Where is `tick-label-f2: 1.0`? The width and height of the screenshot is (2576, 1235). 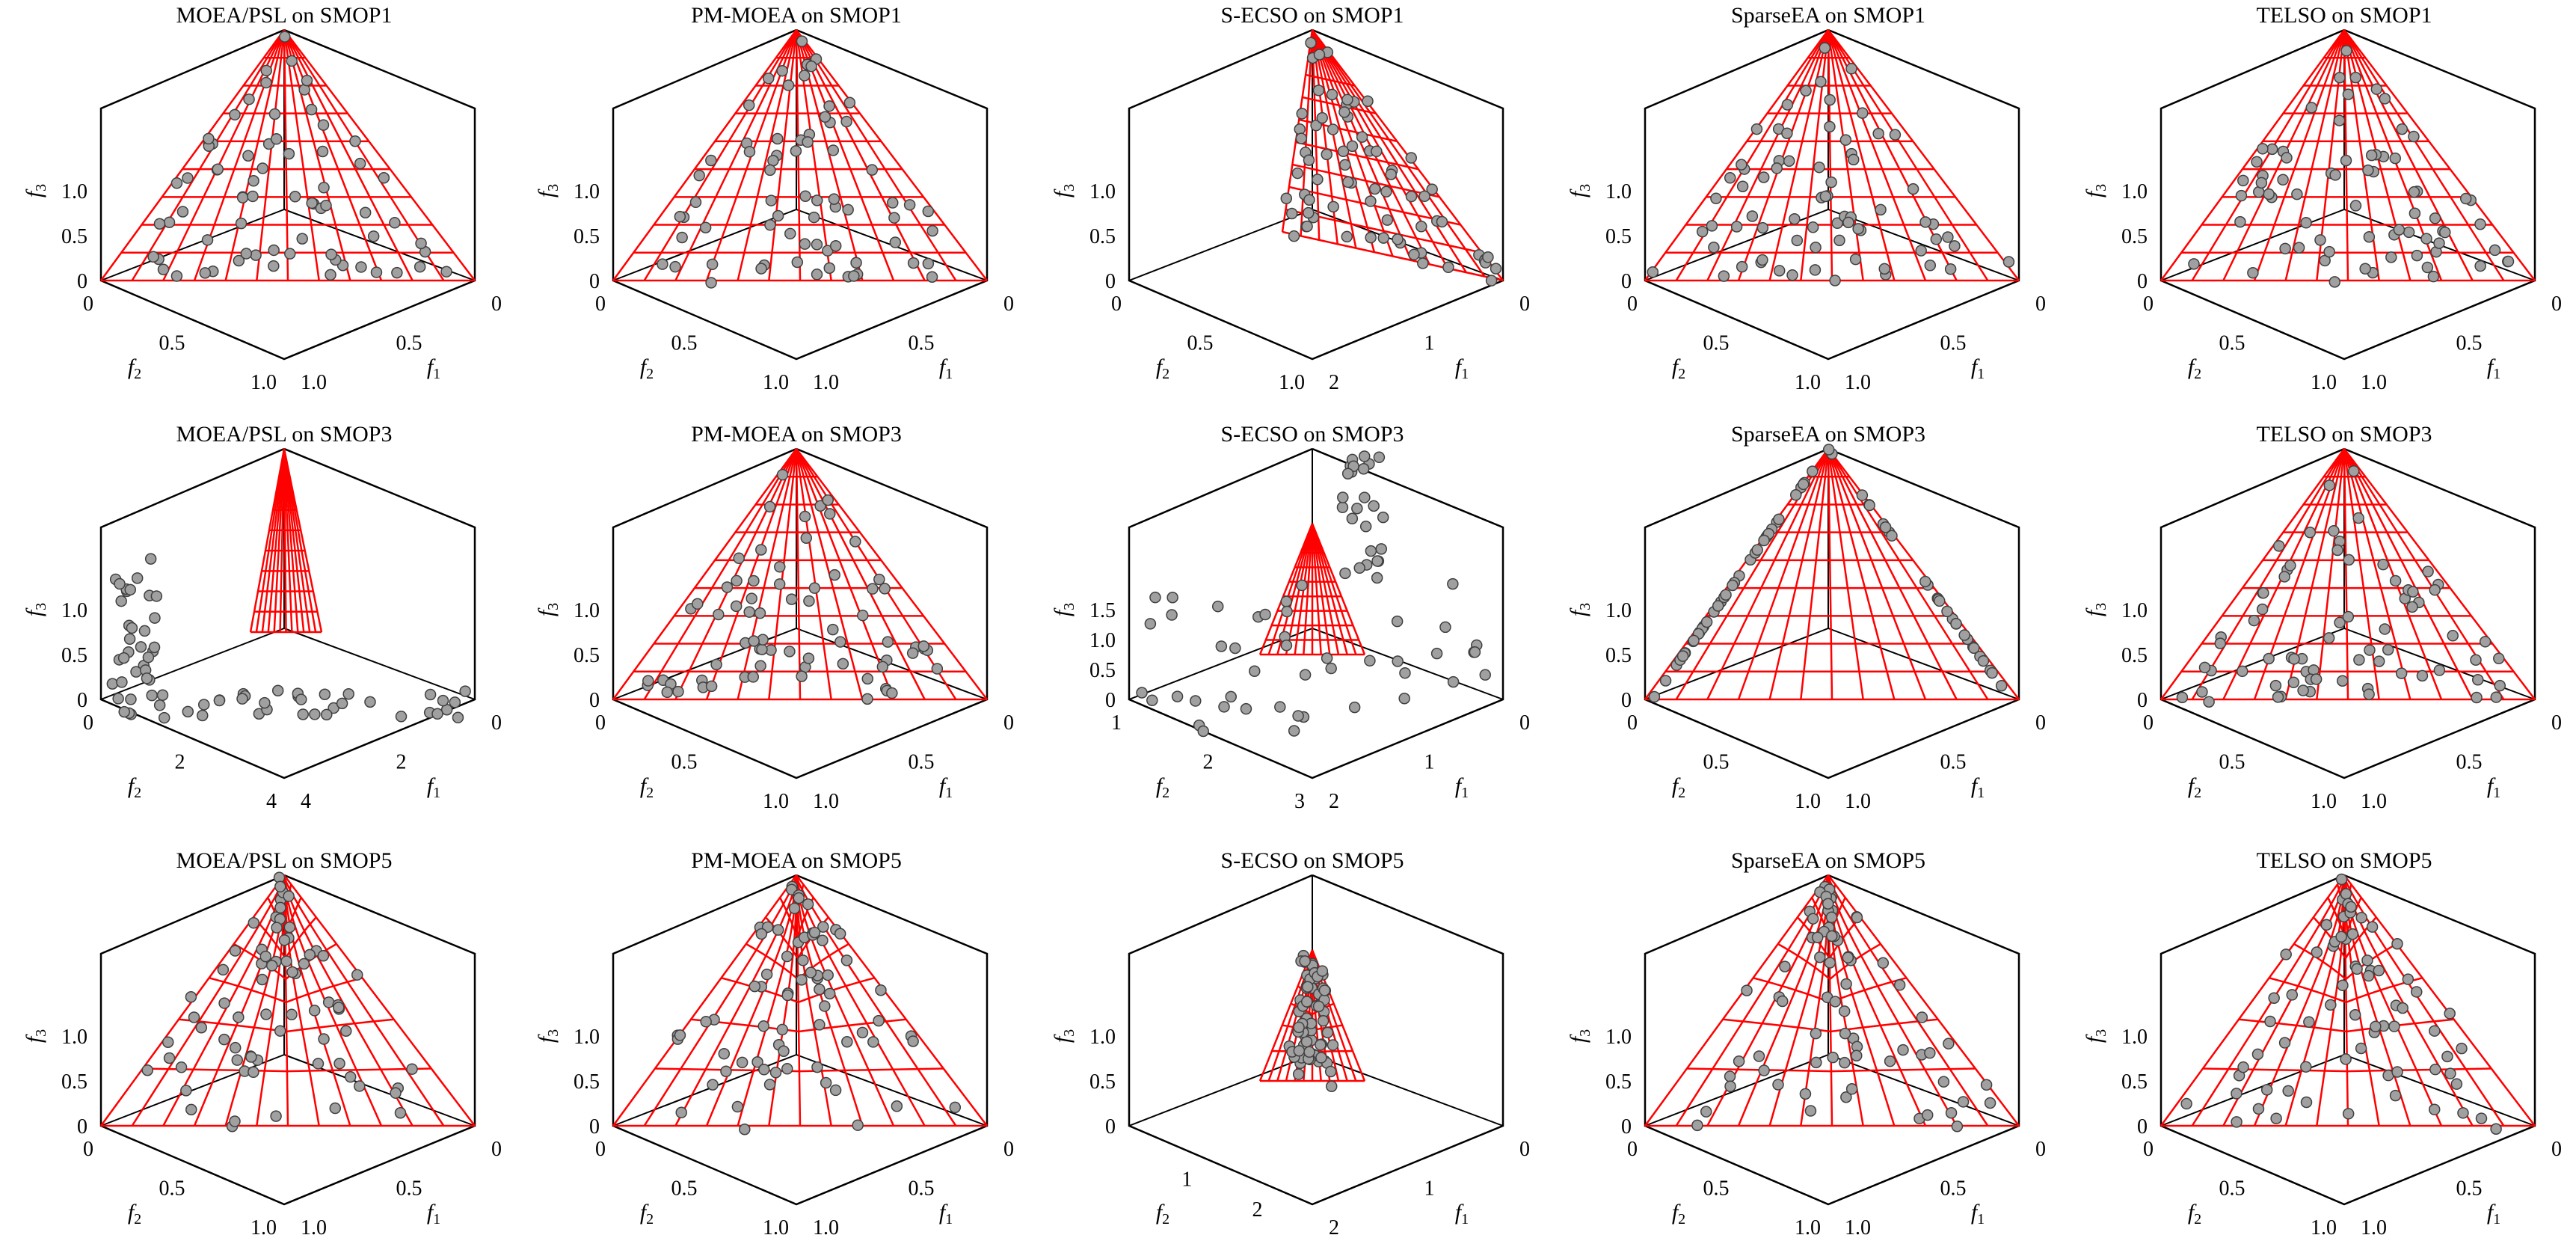 tick-label-f2: 1.0 is located at coordinates (263, 382).